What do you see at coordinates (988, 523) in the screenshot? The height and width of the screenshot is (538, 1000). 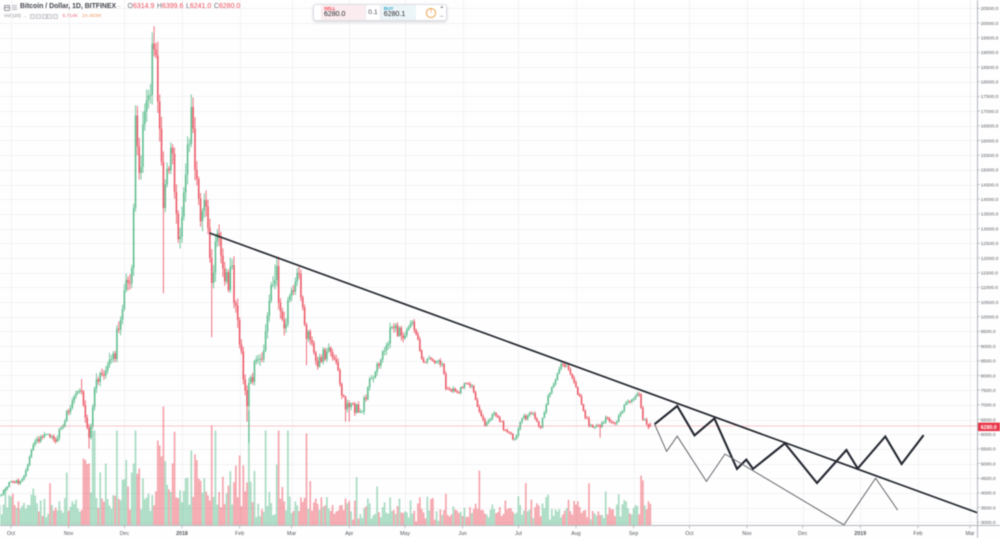 I see `svg-text: 3000.0` at bounding box center [988, 523].